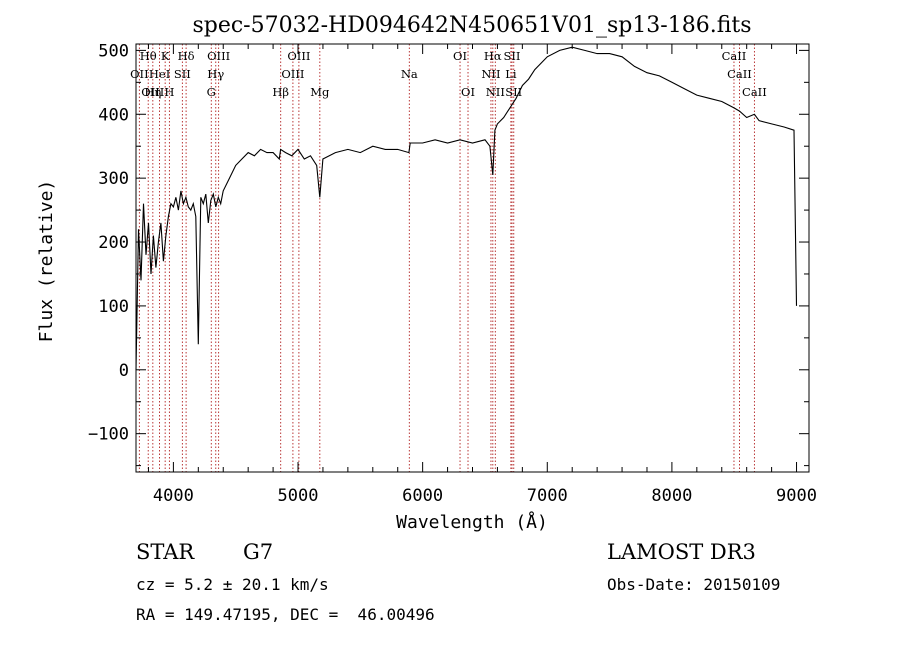  What do you see at coordinates (409, 74) in the screenshot?
I see `line-label: Na` at bounding box center [409, 74].